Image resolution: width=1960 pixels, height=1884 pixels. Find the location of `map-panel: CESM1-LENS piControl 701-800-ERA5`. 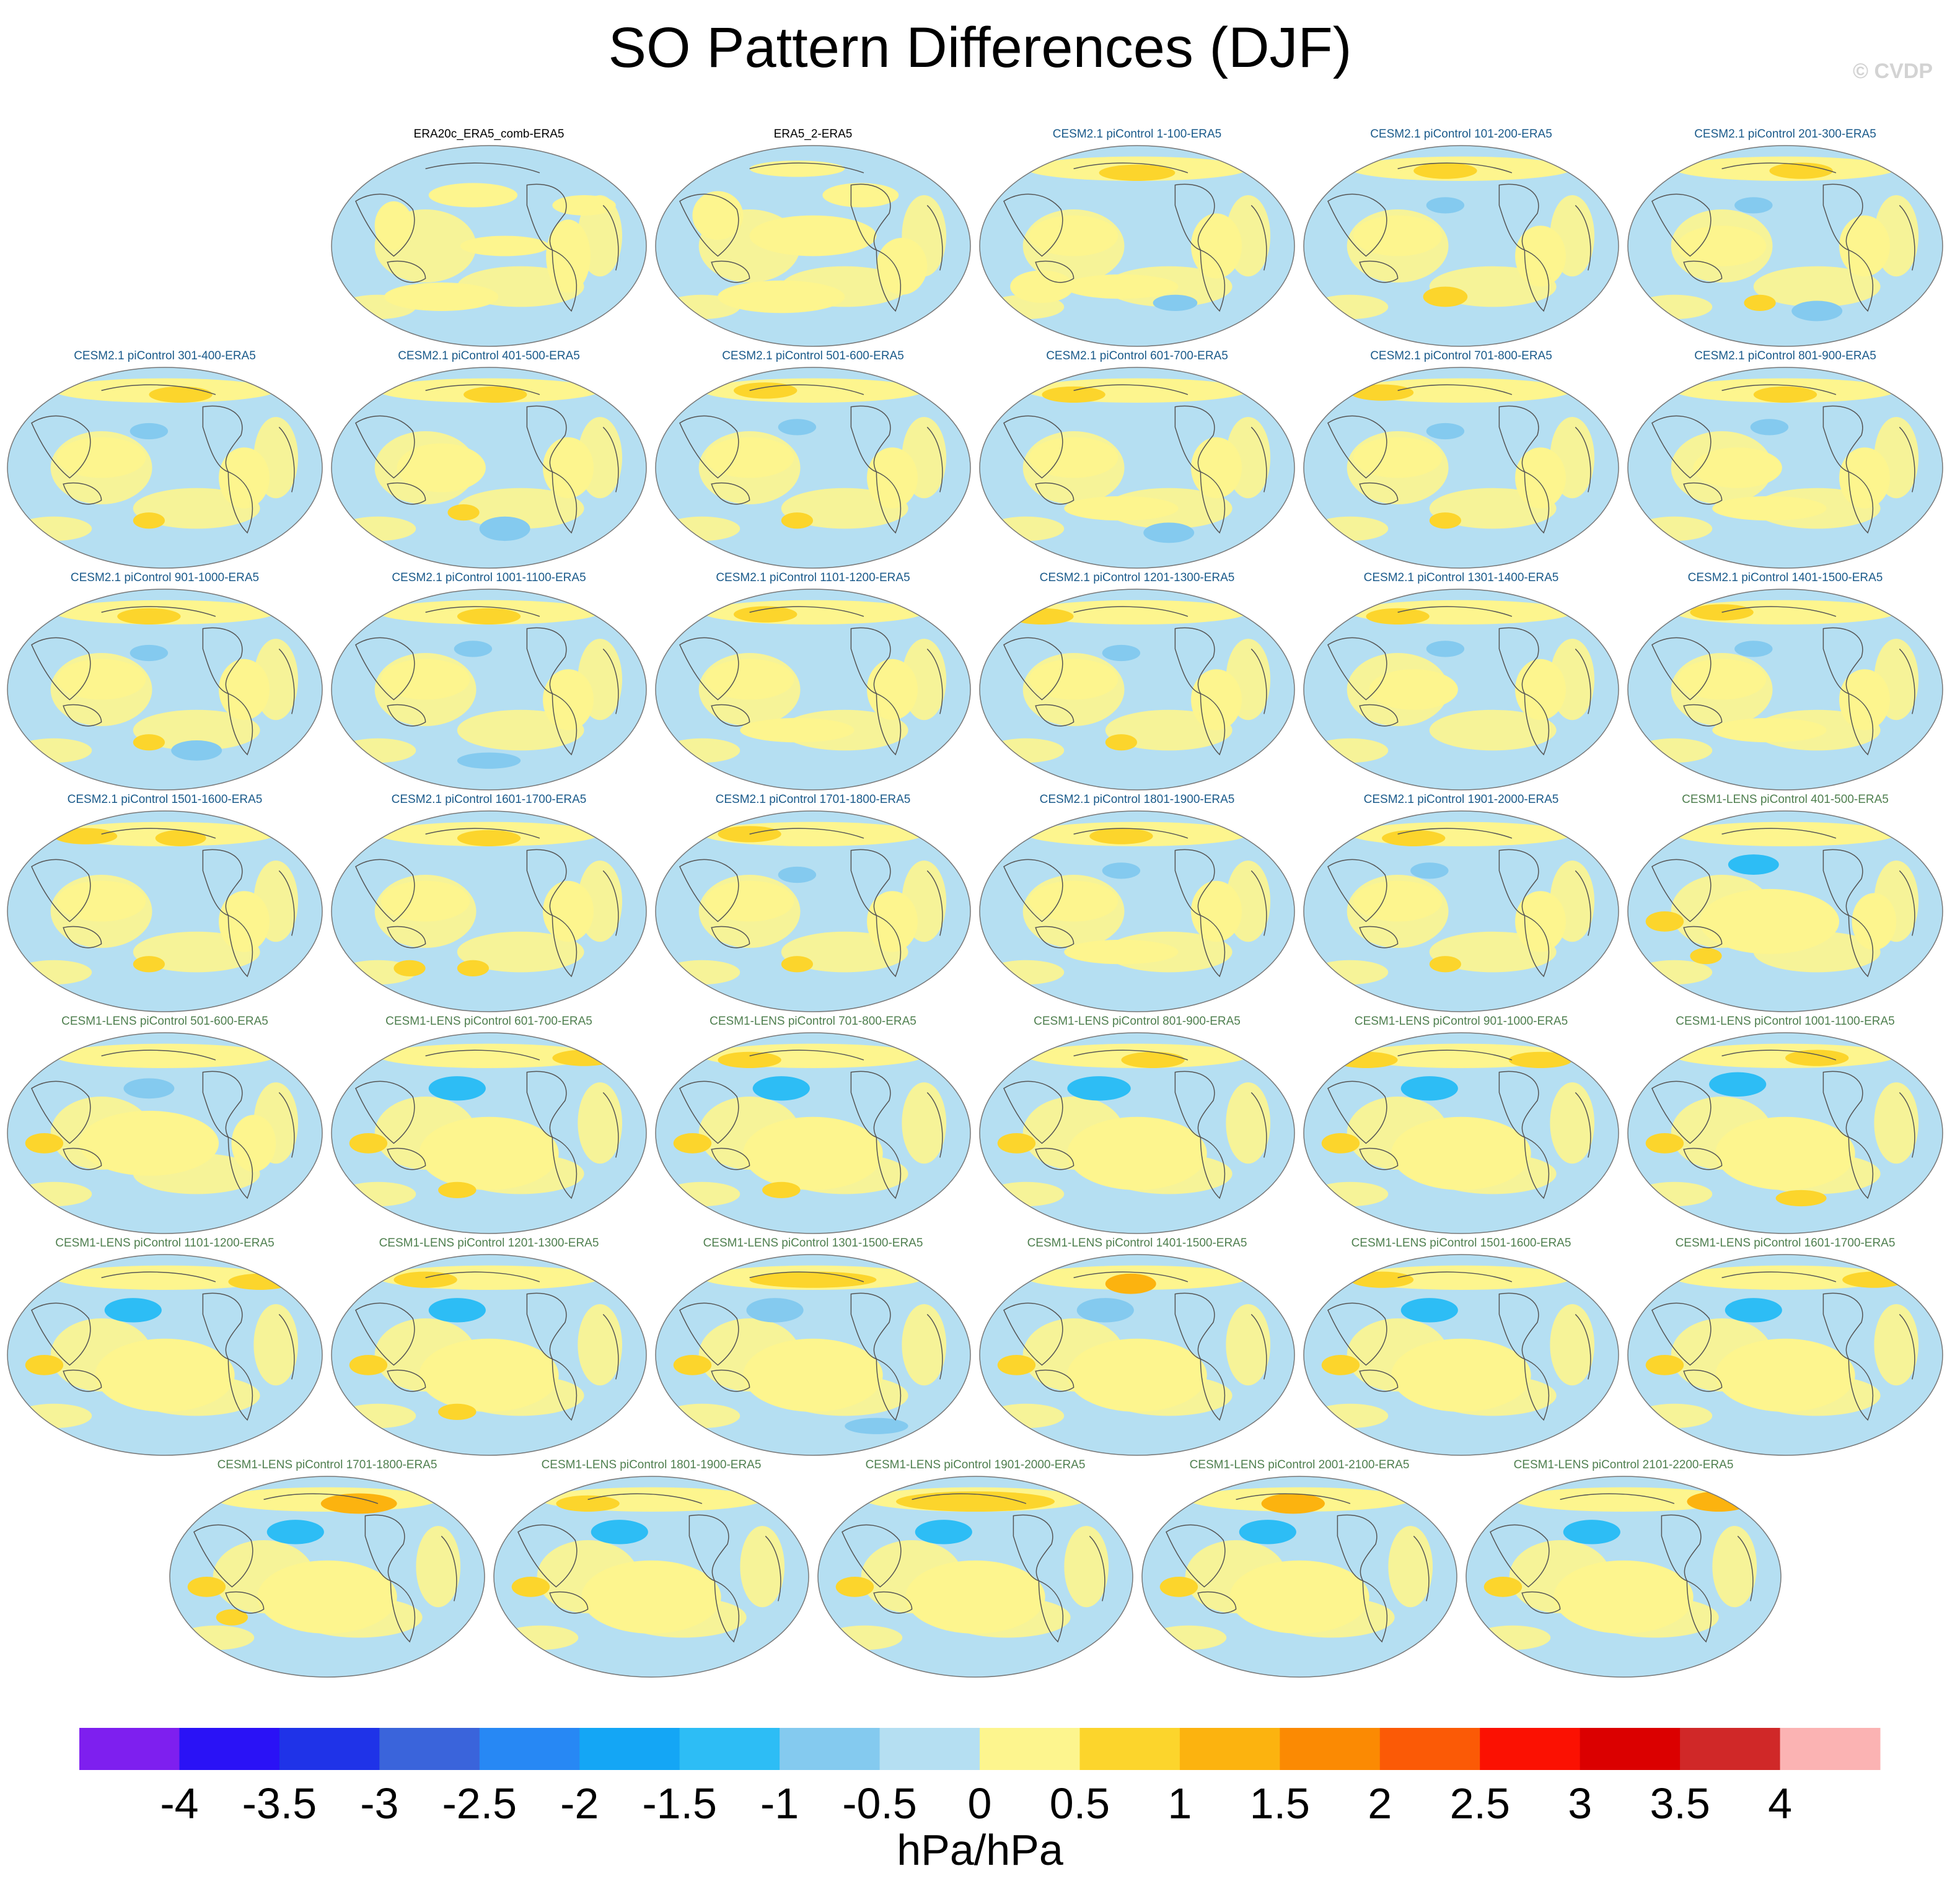

map-panel: CESM1-LENS piControl 701-800-ERA5 is located at coordinates (813, 1124).